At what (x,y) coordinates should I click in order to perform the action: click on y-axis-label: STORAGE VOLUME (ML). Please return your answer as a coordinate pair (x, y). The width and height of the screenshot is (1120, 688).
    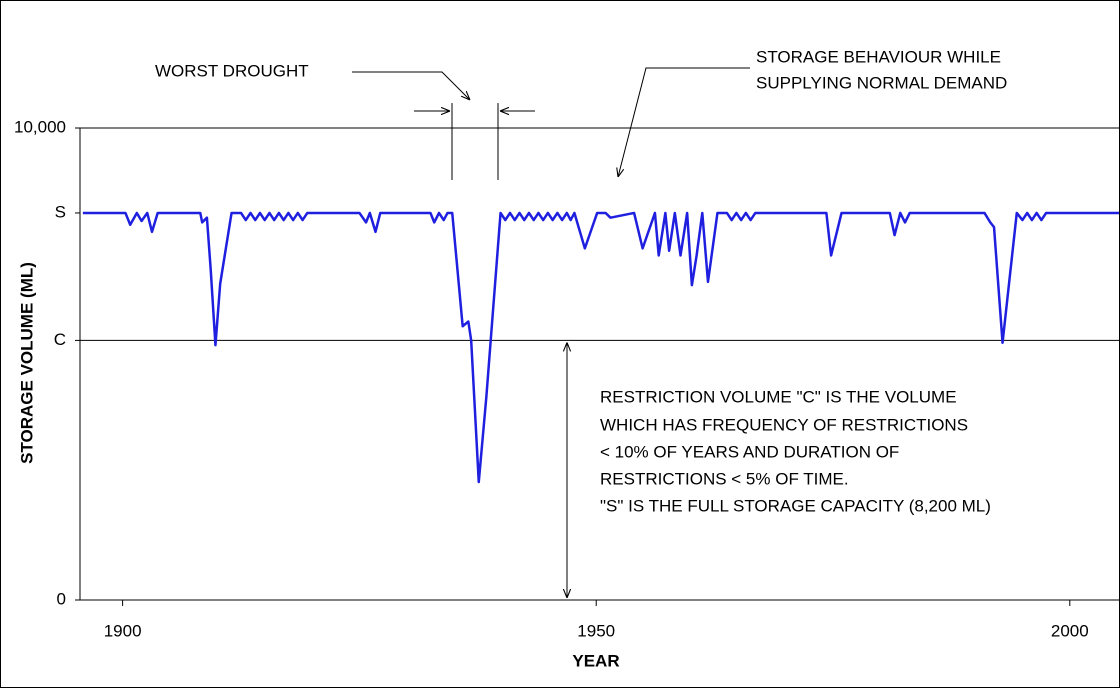
    Looking at the image, I should click on (26, 363).